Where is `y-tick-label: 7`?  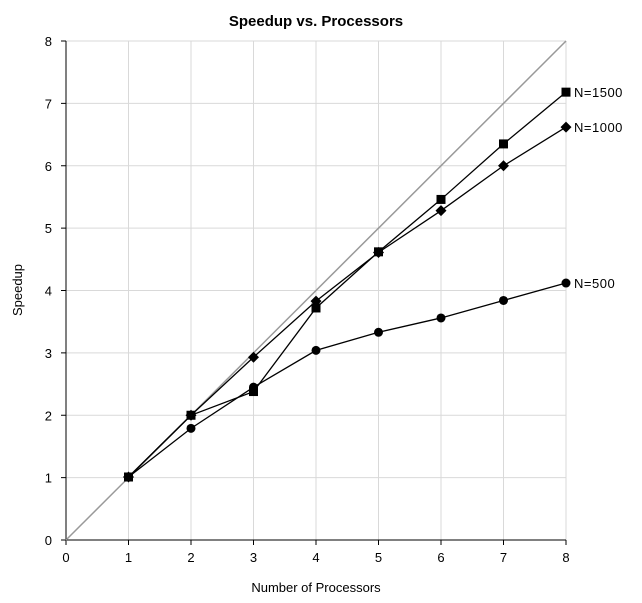
y-tick-label: 7 is located at coordinates (48, 103).